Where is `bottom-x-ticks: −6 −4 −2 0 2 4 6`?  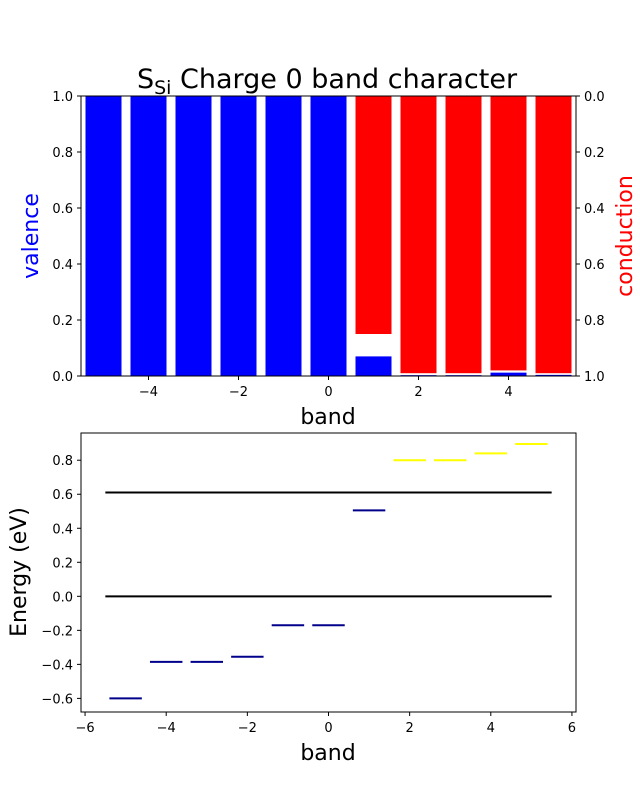
bottom-x-ticks: −6 −4 −2 0 2 4 6 is located at coordinates (325, 724).